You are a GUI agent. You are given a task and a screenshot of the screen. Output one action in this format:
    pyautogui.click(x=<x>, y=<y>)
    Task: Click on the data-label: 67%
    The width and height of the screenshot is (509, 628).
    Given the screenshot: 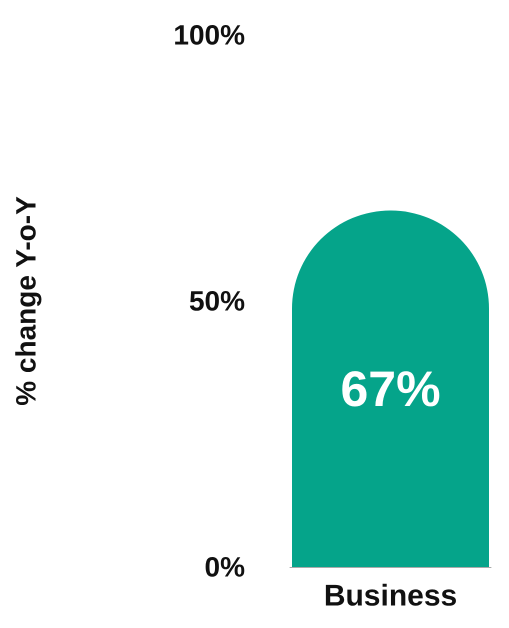 What is the action you would take?
    pyautogui.click(x=390, y=388)
    